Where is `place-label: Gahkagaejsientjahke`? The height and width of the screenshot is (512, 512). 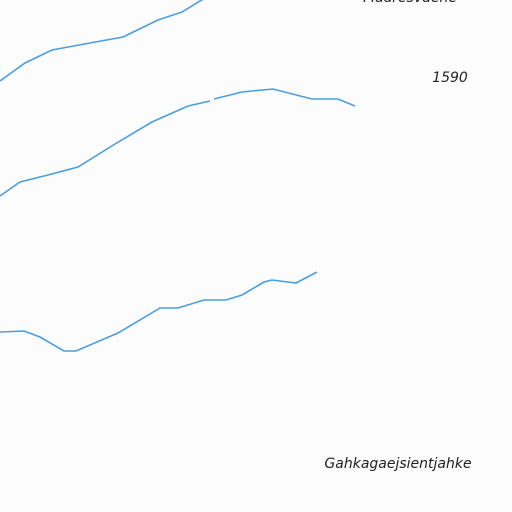
place-label: Gahkagaejsientjahke is located at coordinates (397, 464).